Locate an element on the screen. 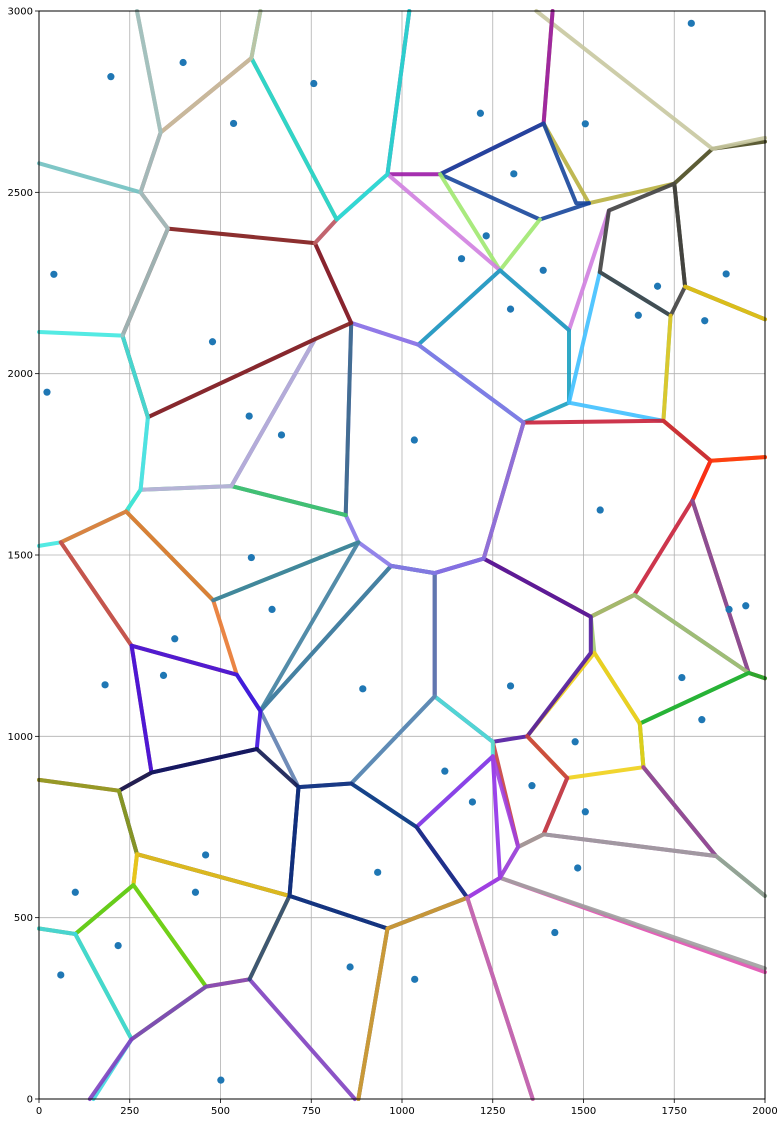 The height and width of the screenshot is (1122, 784). y-tick-label: 2000 is located at coordinates (20, 374).